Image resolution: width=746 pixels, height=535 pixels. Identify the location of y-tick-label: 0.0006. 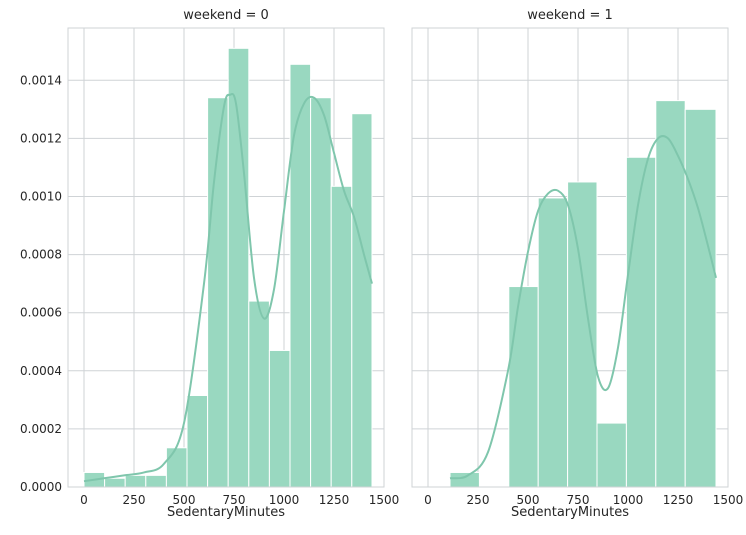
(41, 313).